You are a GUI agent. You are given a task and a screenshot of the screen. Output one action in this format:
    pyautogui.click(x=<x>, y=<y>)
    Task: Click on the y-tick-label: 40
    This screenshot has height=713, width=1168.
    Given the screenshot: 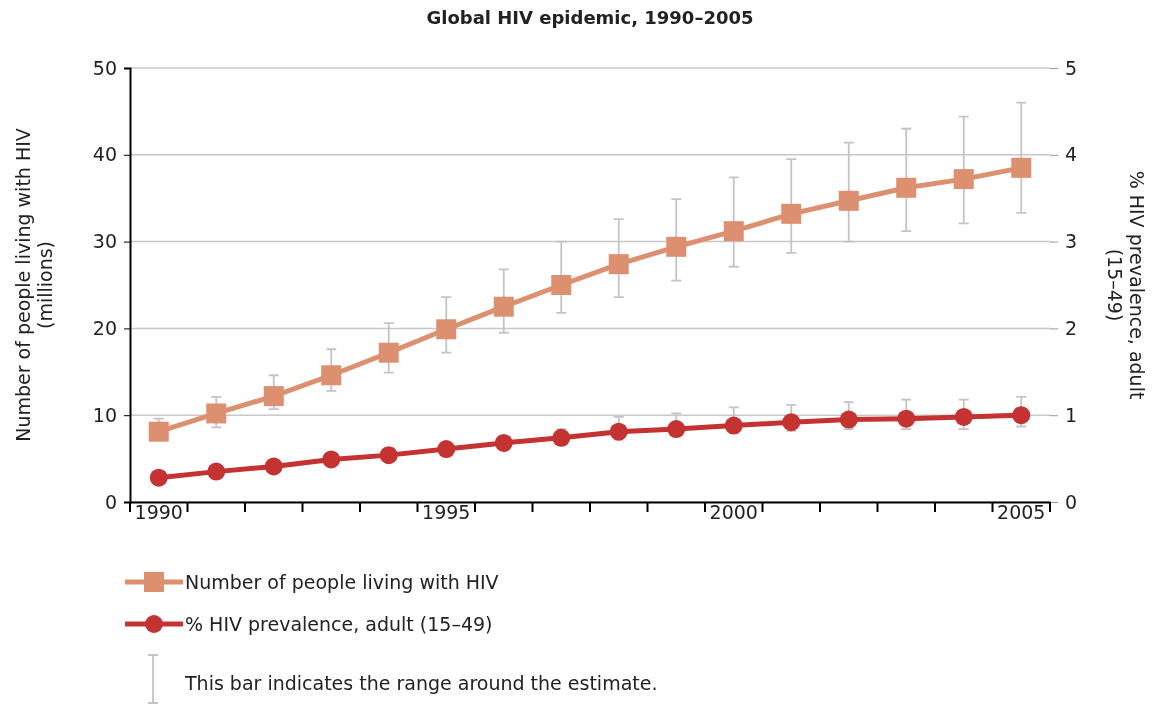 What is the action you would take?
    pyautogui.click(x=104, y=154)
    